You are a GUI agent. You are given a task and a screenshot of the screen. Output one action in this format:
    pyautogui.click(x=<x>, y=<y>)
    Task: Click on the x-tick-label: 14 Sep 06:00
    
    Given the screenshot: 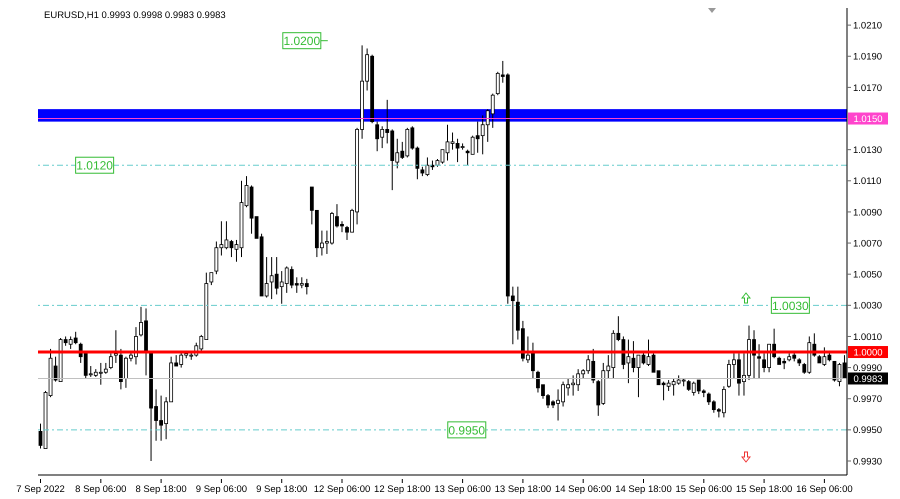 What is the action you would take?
    pyautogui.click(x=583, y=489)
    